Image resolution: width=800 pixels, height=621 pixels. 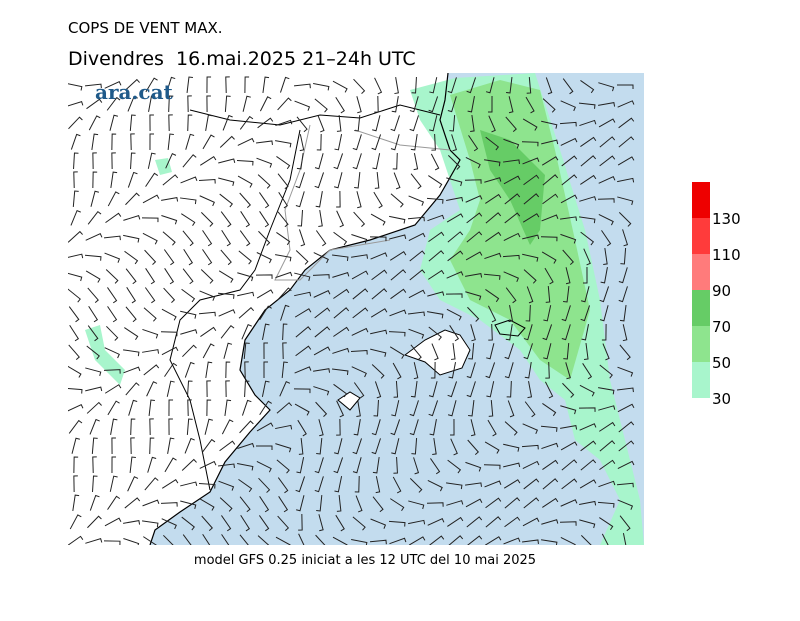 I want to click on scale-label: 50, so click(x=721, y=363).